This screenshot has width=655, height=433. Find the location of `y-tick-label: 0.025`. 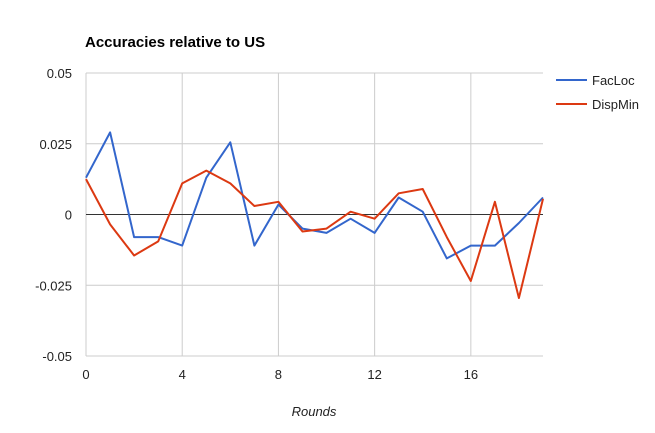

y-tick-label: 0.025 is located at coordinates (55, 144).